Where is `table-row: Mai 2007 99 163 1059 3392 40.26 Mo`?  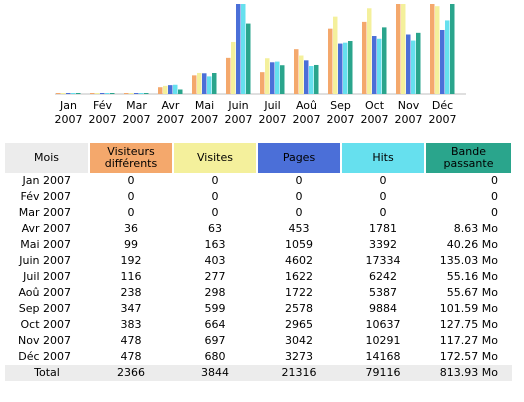 table-row: Mai 2007 99 163 1059 3392 40.26 Mo is located at coordinates (258, 245).